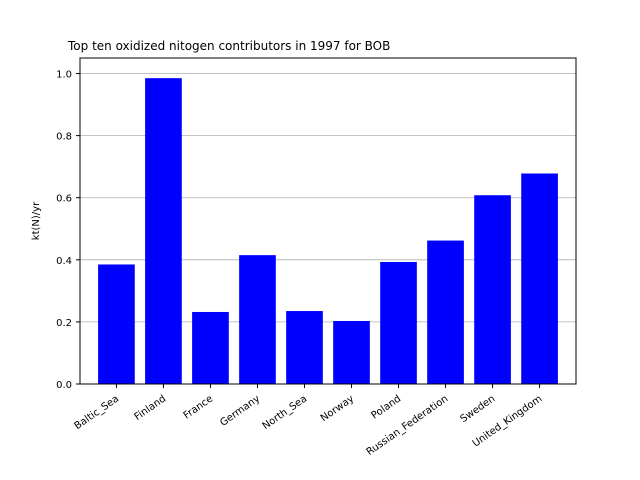  Describe the element at coordinates (64, 75) in the screenshot. I see `y-tick-label: 1.0` at that location.